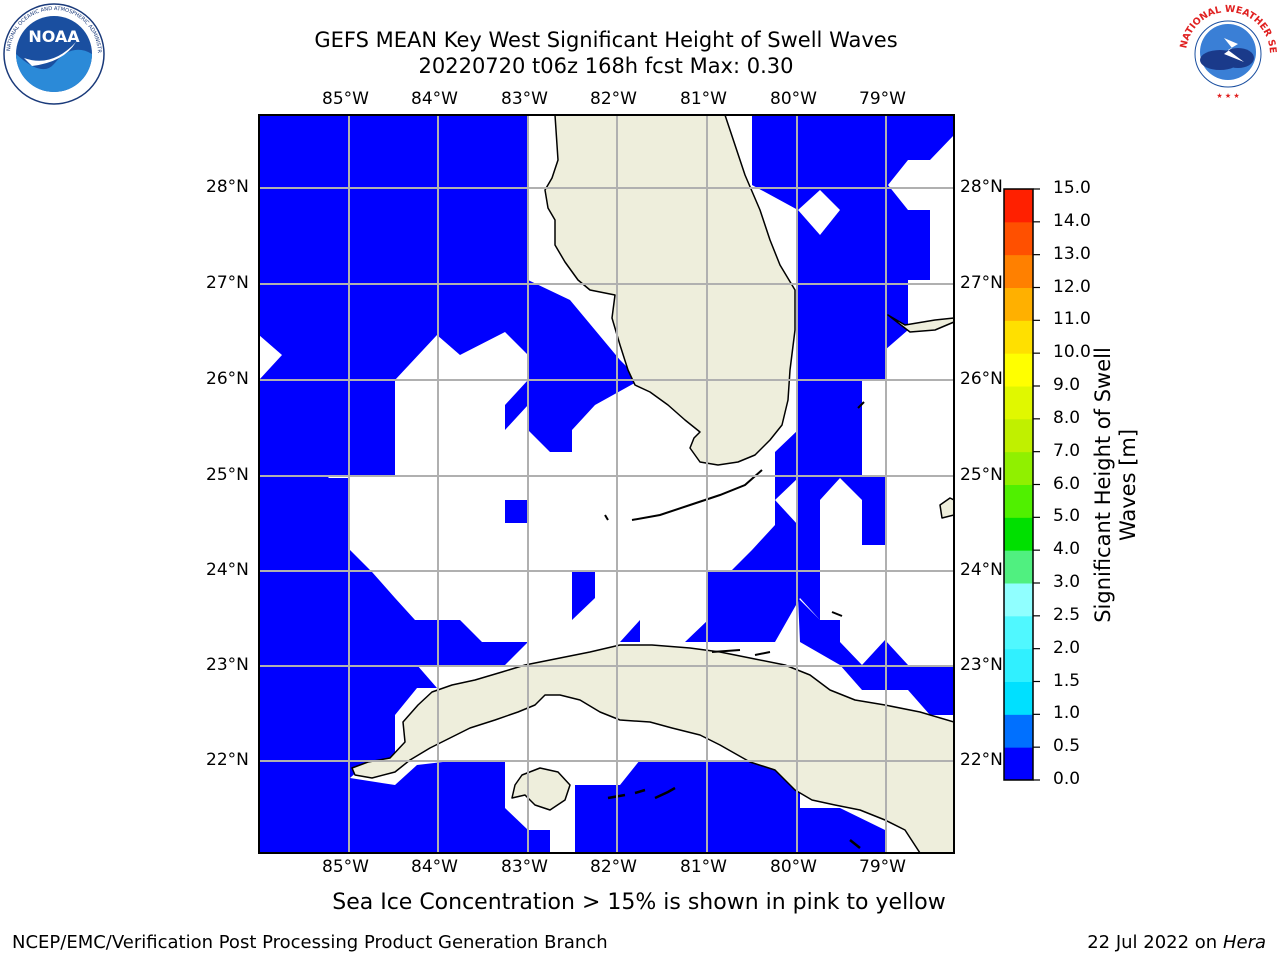  Describe the element at coordinates (1067, 450) in the screenshot. I see `colorbar-tick-label: 7.0` at that location.